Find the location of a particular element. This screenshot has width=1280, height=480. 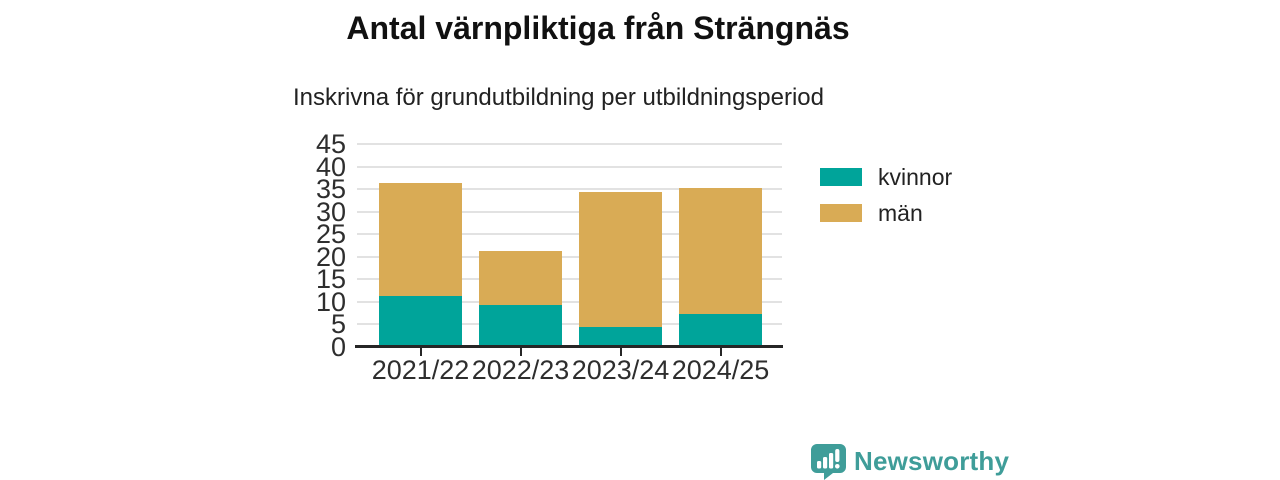

bar-segment-kvinnor-2022/23 is located at coordinates (520, 324).